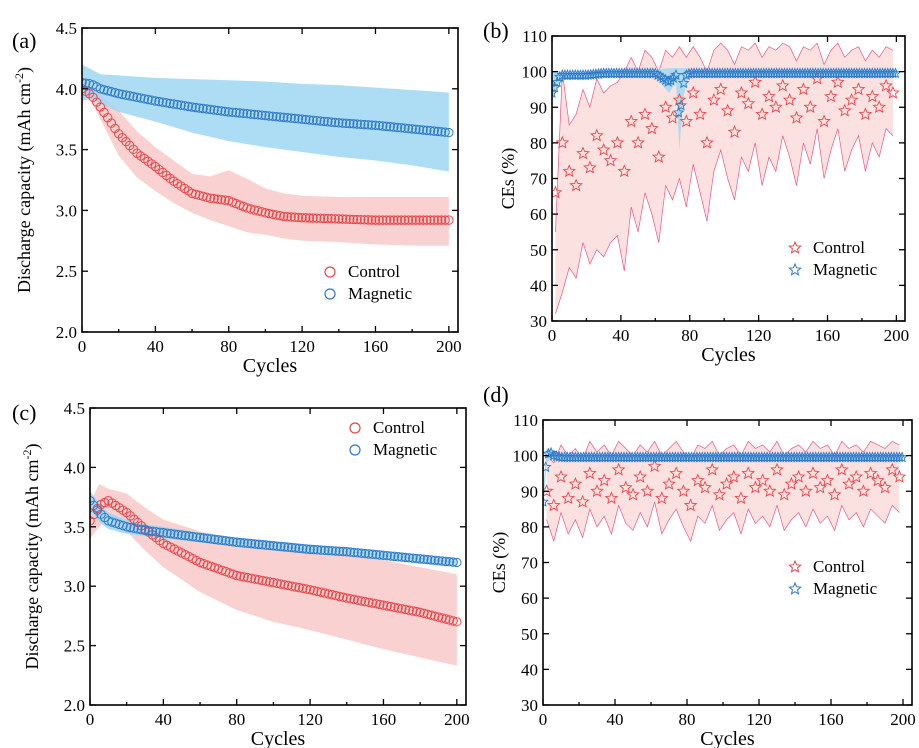 Image resolution: width=919 pixels, height=748 pixels. Describe the element at coordinates (23, 180) in the screenshot. I see `y-axis-label: Discharge capacity (mAh cm-2)` at that location.